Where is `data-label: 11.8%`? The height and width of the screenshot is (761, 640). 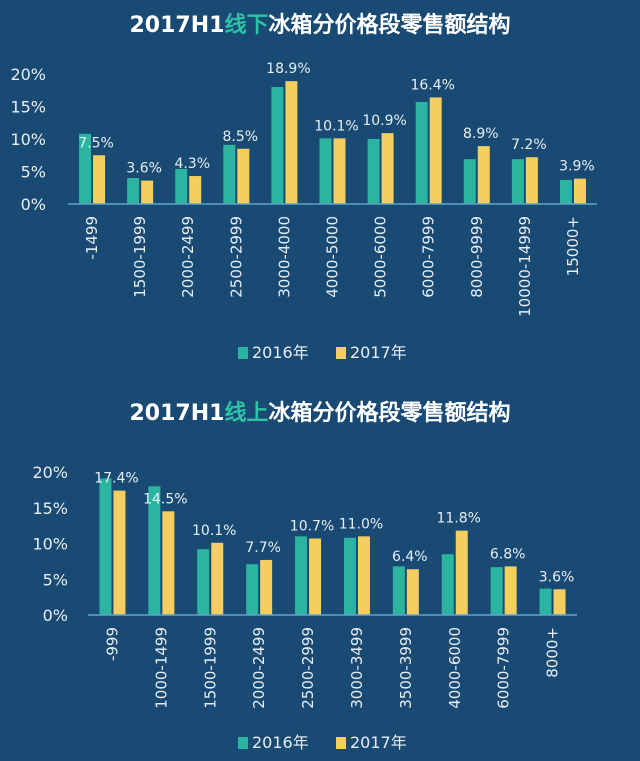
data-label: 11.8% is located at coordinates (459, 519).